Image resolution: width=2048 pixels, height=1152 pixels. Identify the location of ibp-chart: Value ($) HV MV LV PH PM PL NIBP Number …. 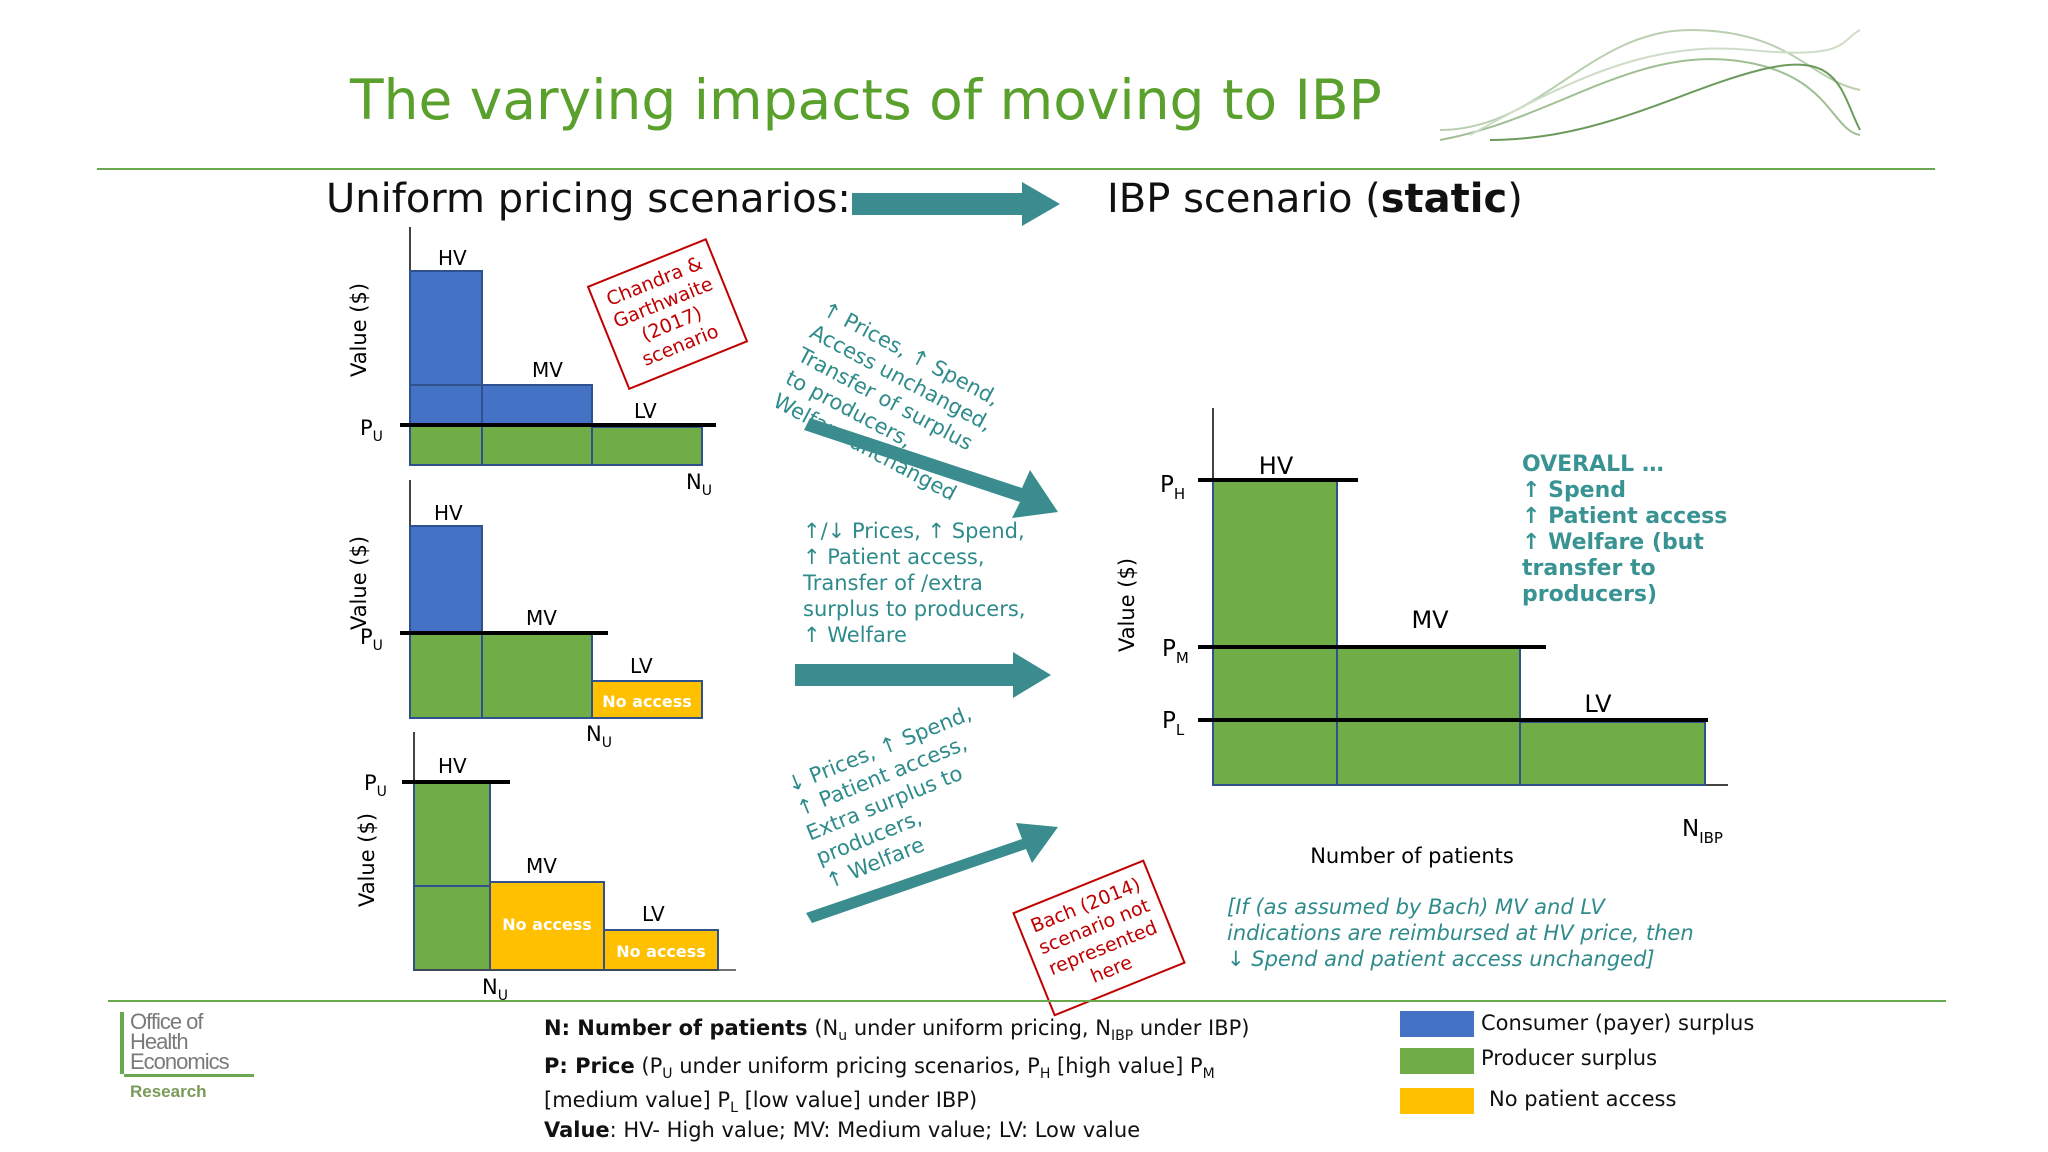
(1421, 638).